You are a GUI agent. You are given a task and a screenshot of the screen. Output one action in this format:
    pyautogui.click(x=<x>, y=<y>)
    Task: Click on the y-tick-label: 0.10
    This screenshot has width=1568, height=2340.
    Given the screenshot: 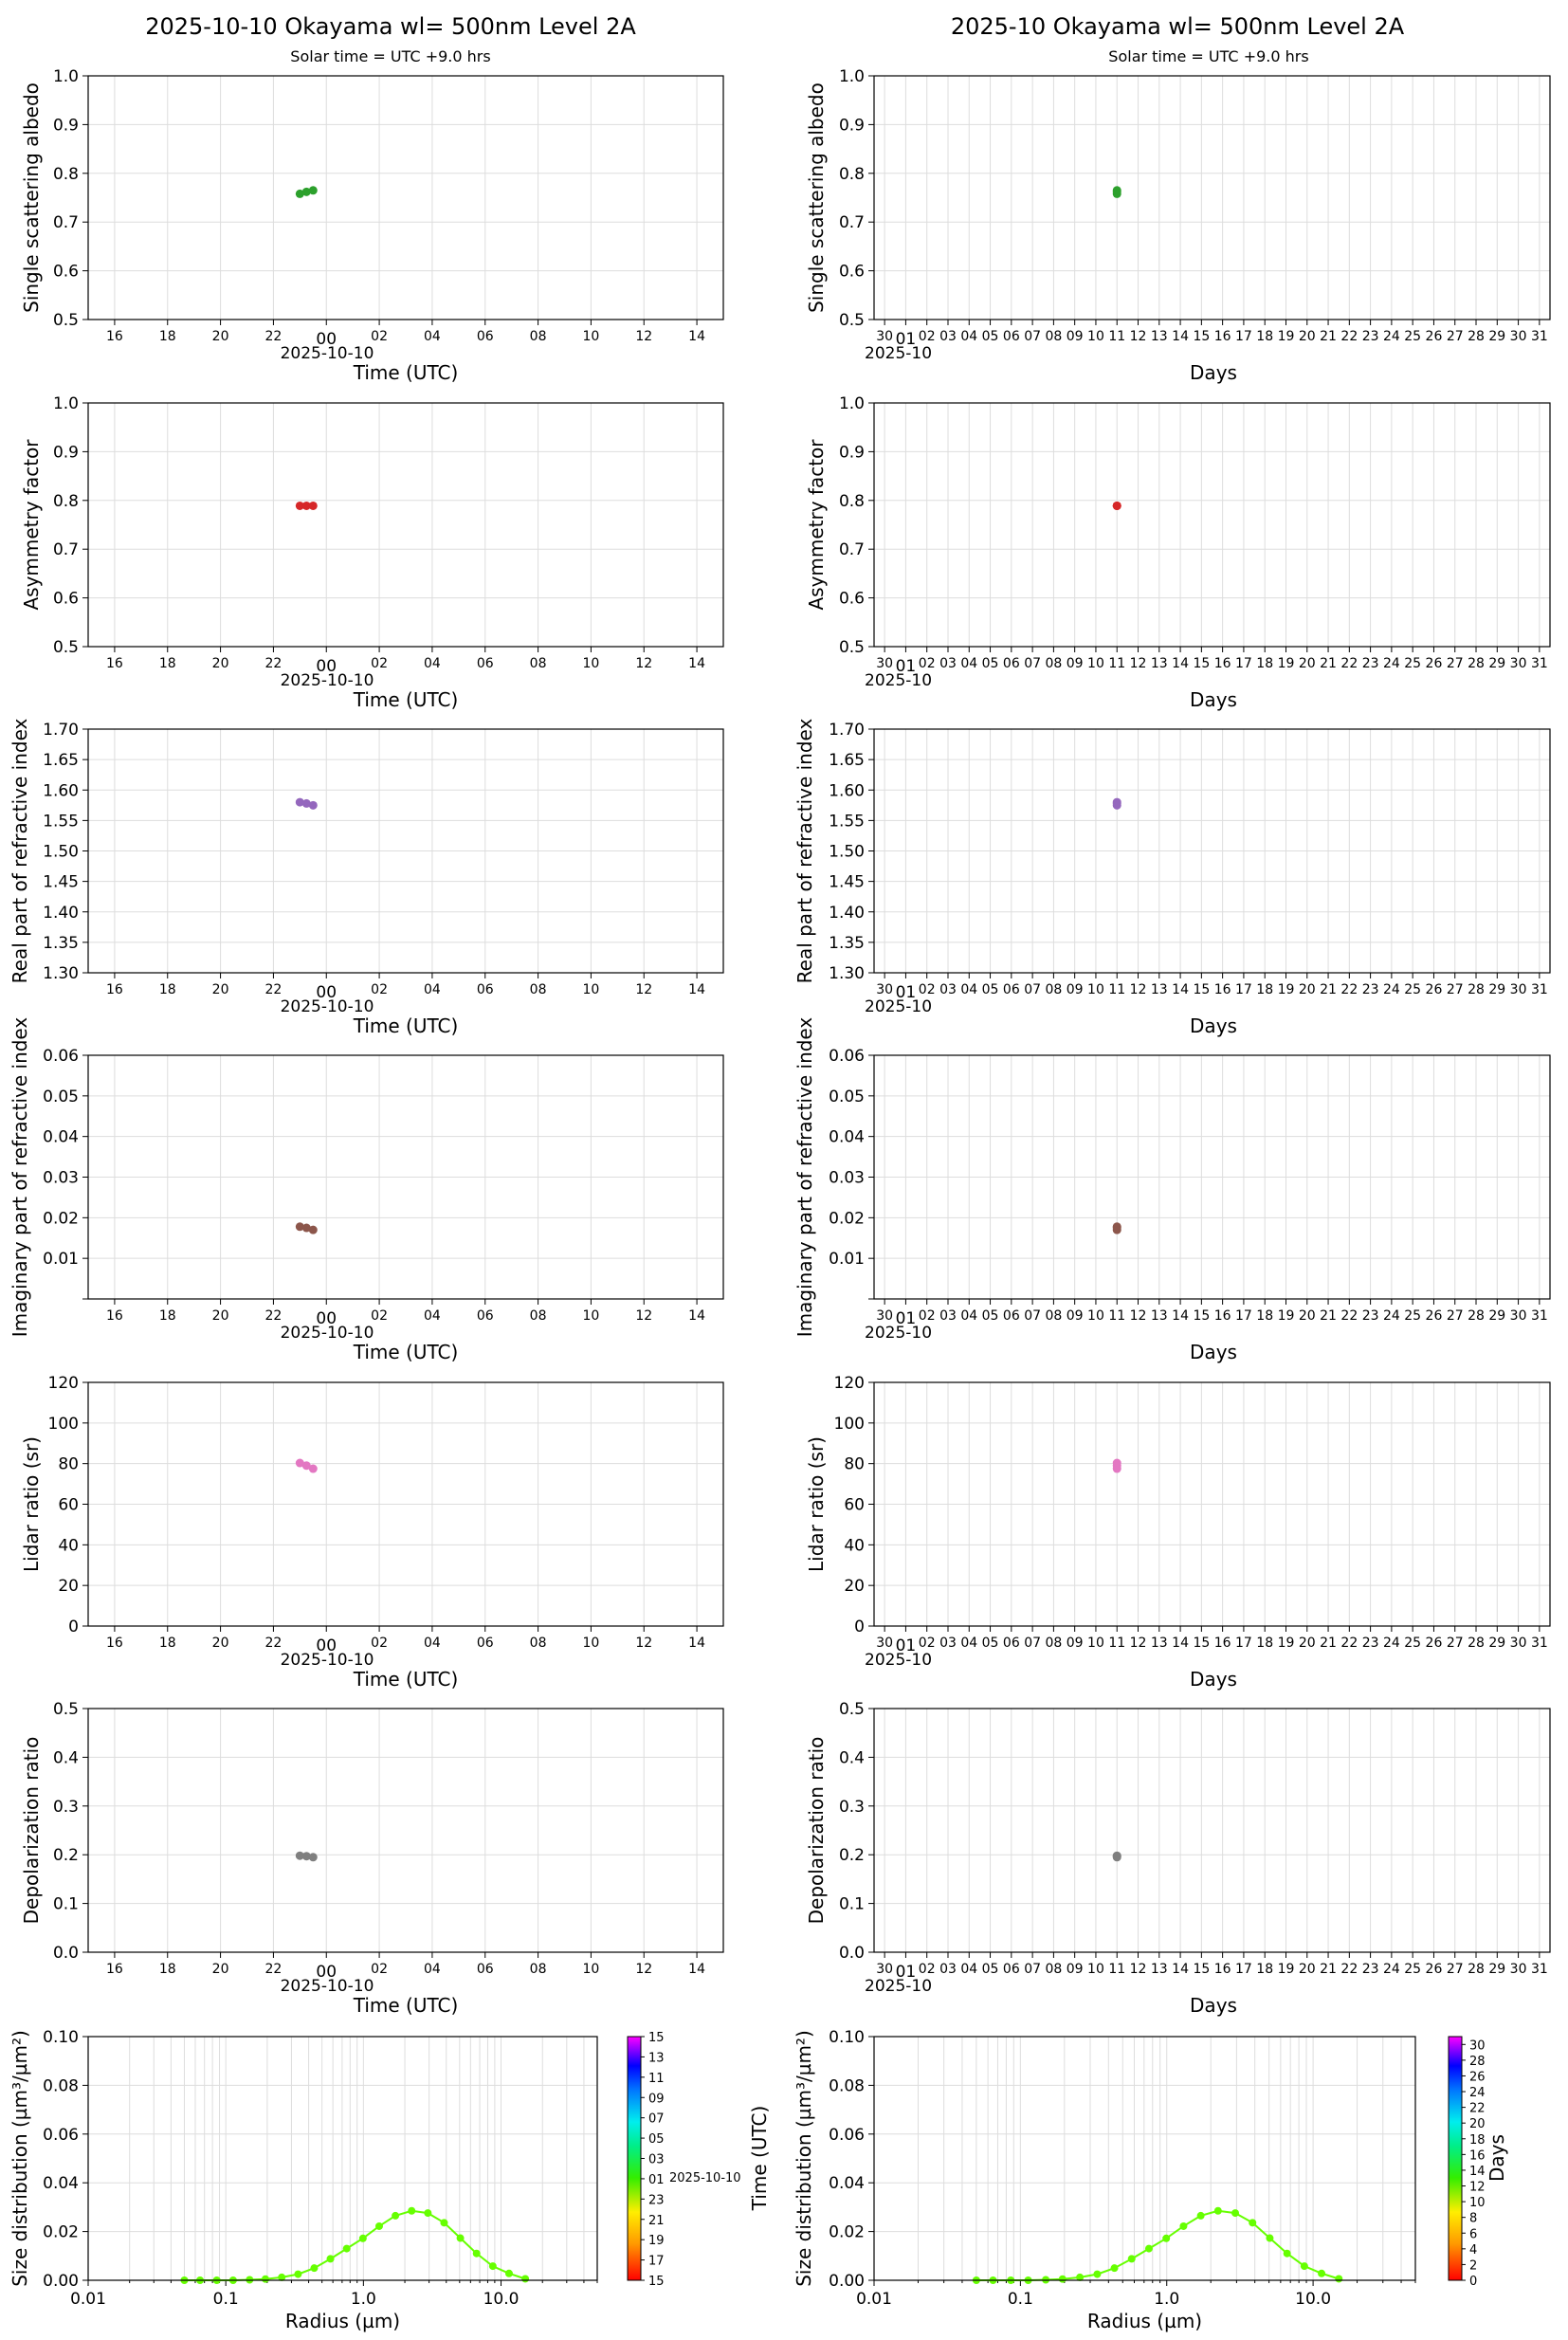 What is the action you would take?
    pyautogui.click(x=61, y=2038)
    